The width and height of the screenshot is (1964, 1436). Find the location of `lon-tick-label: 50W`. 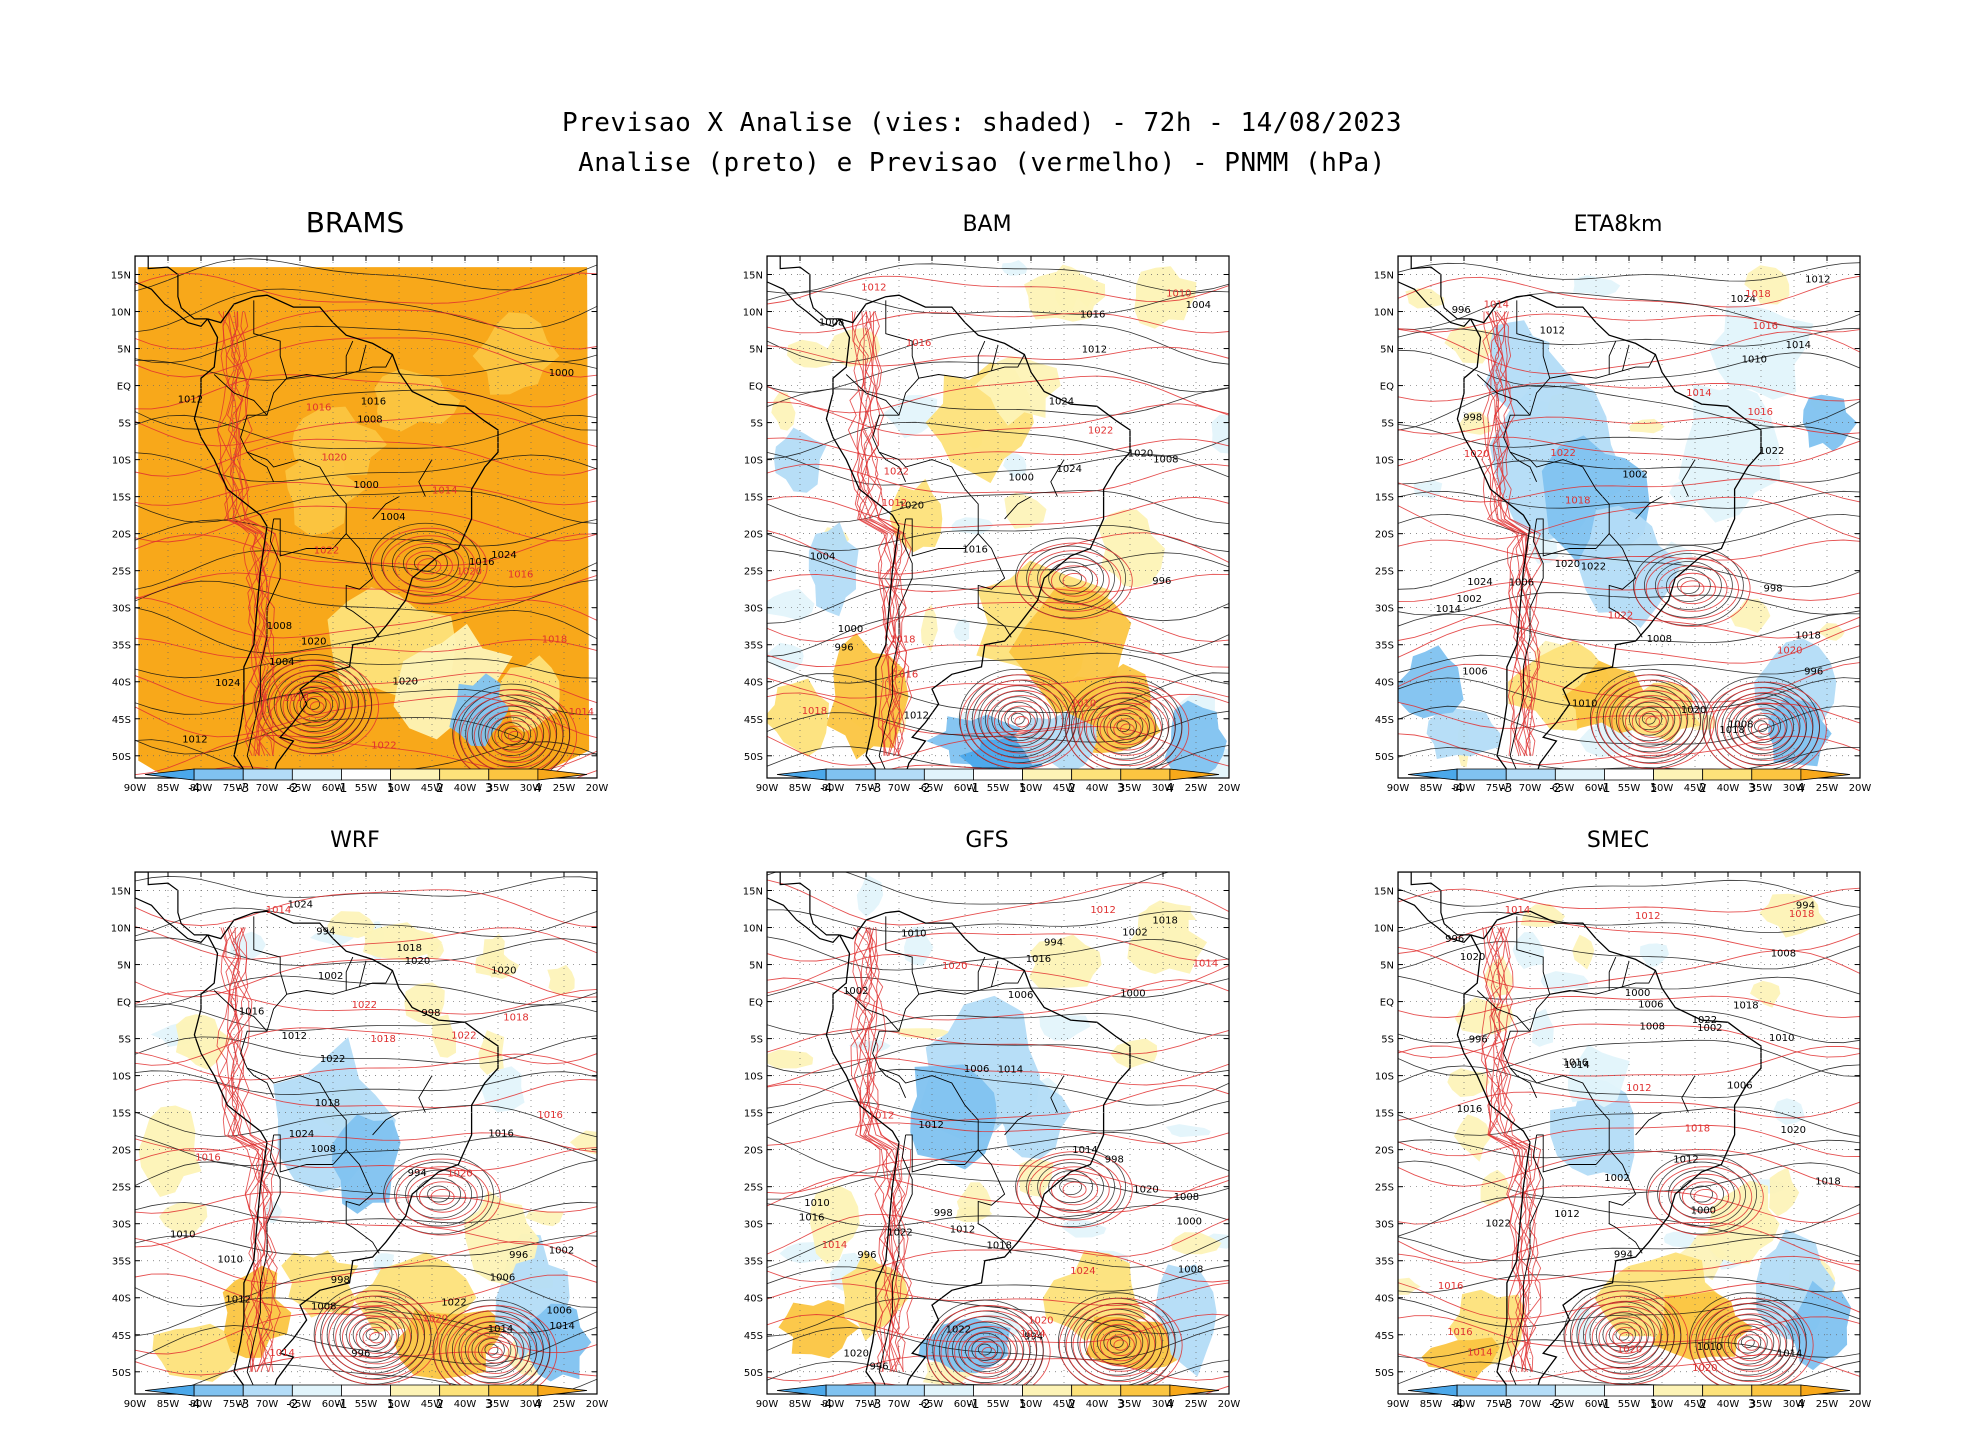

lon-tick-label: 50W is located at coordinates (1662, 788).